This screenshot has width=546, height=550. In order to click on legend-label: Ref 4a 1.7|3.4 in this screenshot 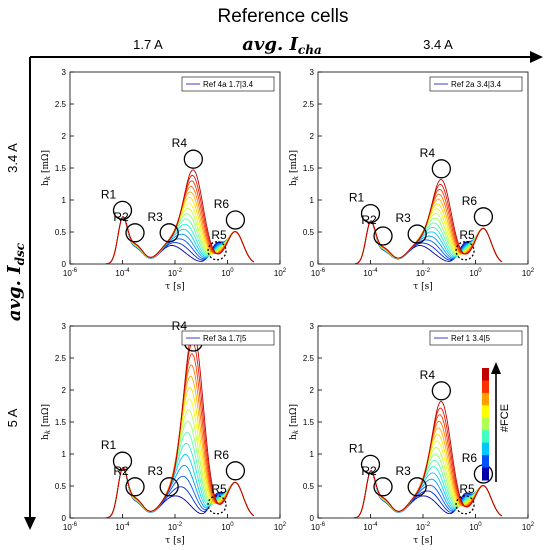, I will do `click(228, 84)`.